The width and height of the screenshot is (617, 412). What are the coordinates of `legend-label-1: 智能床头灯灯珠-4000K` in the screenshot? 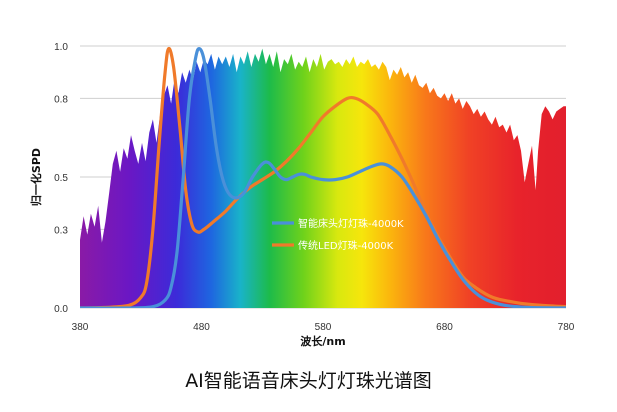 It's located at (351, 223).